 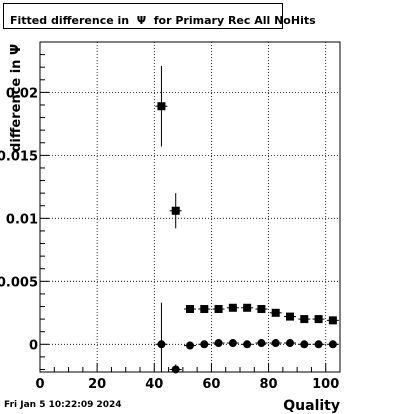 I want to click on y-tick-label: 0.015, so click(x=19, y=156).